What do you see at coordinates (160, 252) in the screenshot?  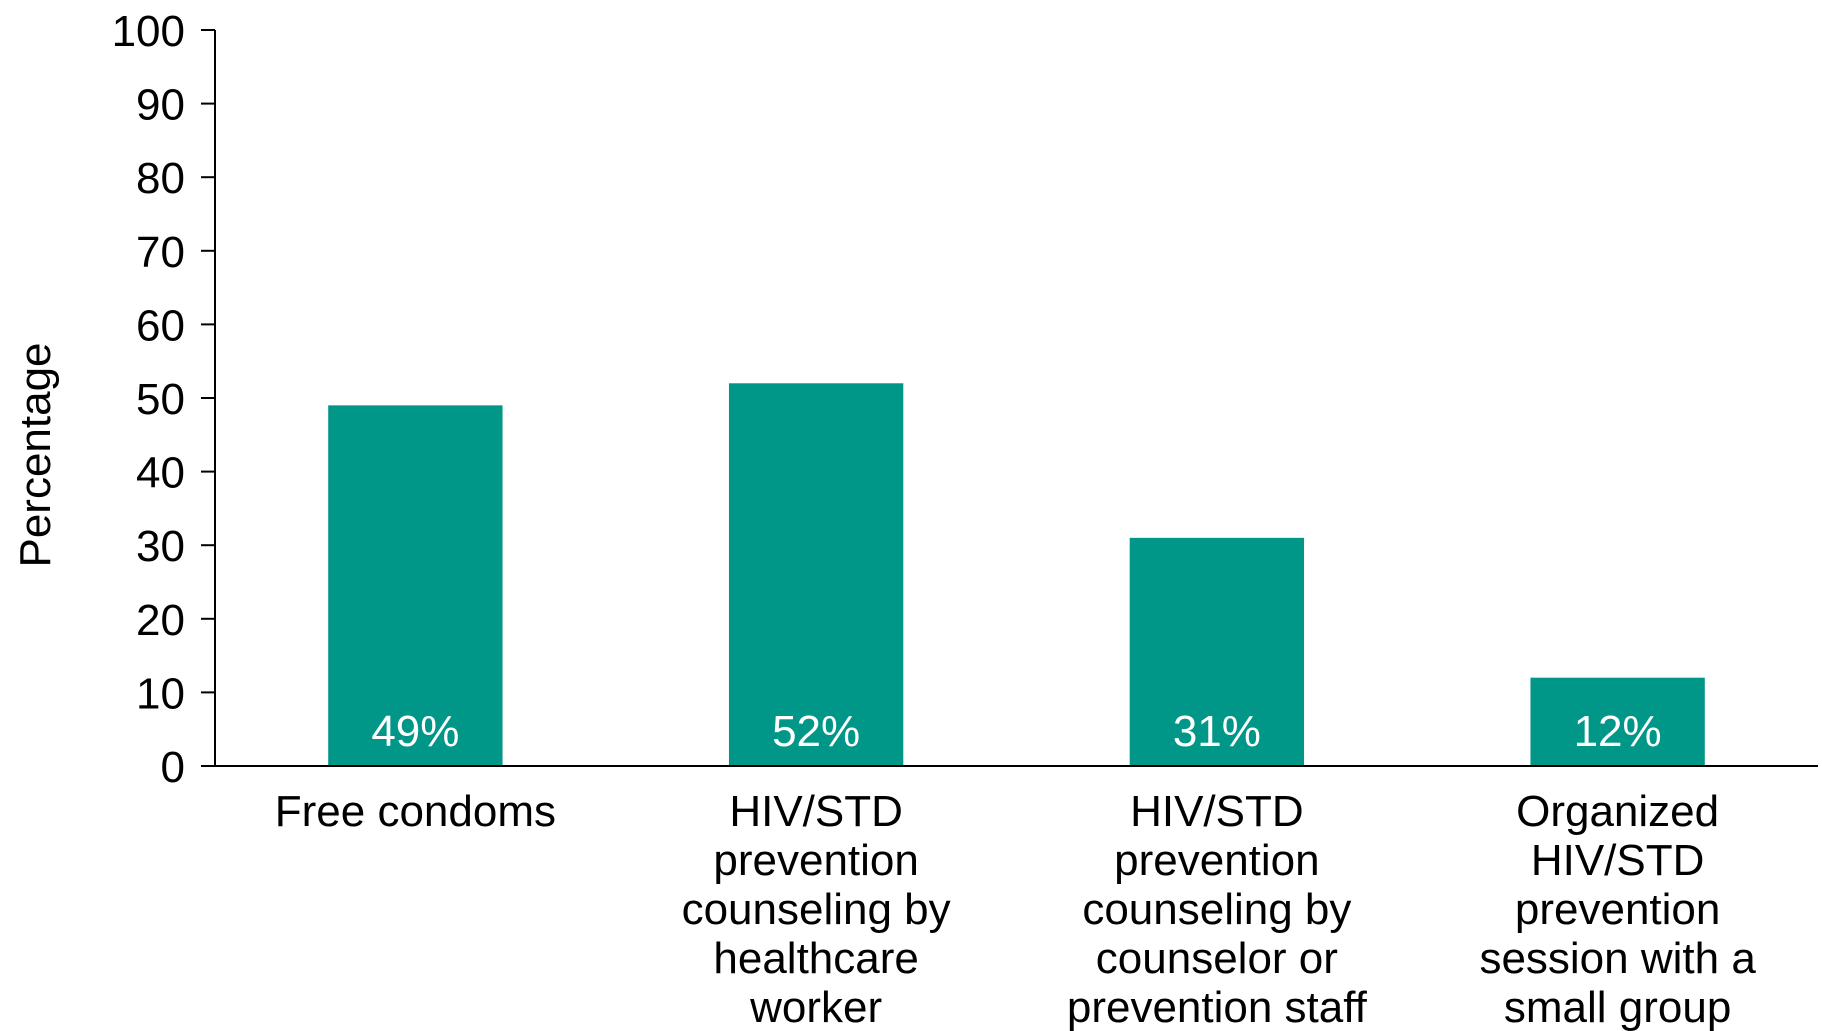 I see `y-tick-label: 70` at bounding box center [160, 252].